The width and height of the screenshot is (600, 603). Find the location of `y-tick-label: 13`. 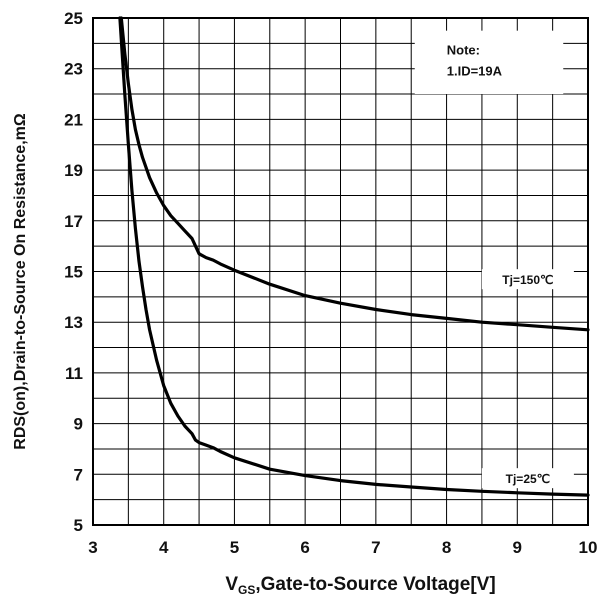

y-tick-label: 13 is located at coordinates (73, 322).